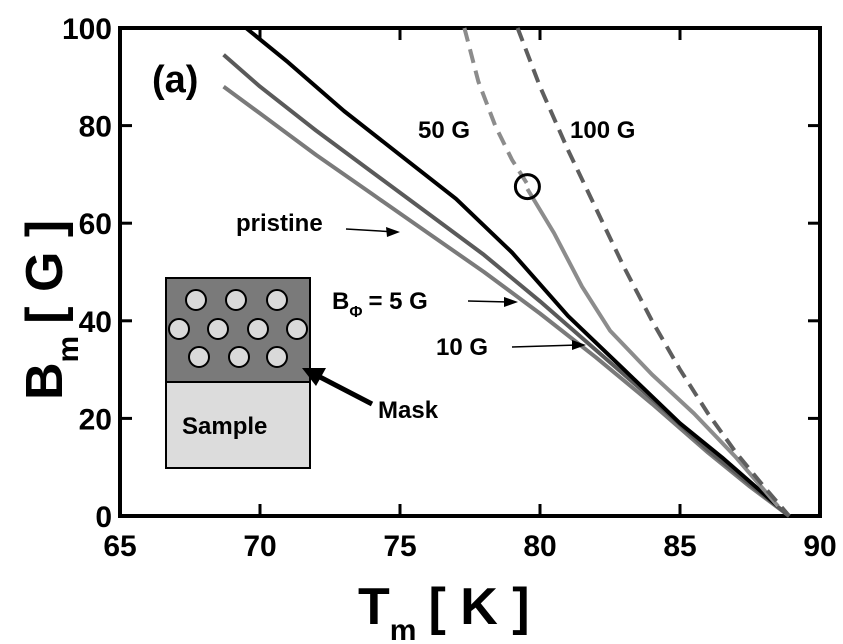  I want to click on y-tick-label: 60, so click(95, 224).